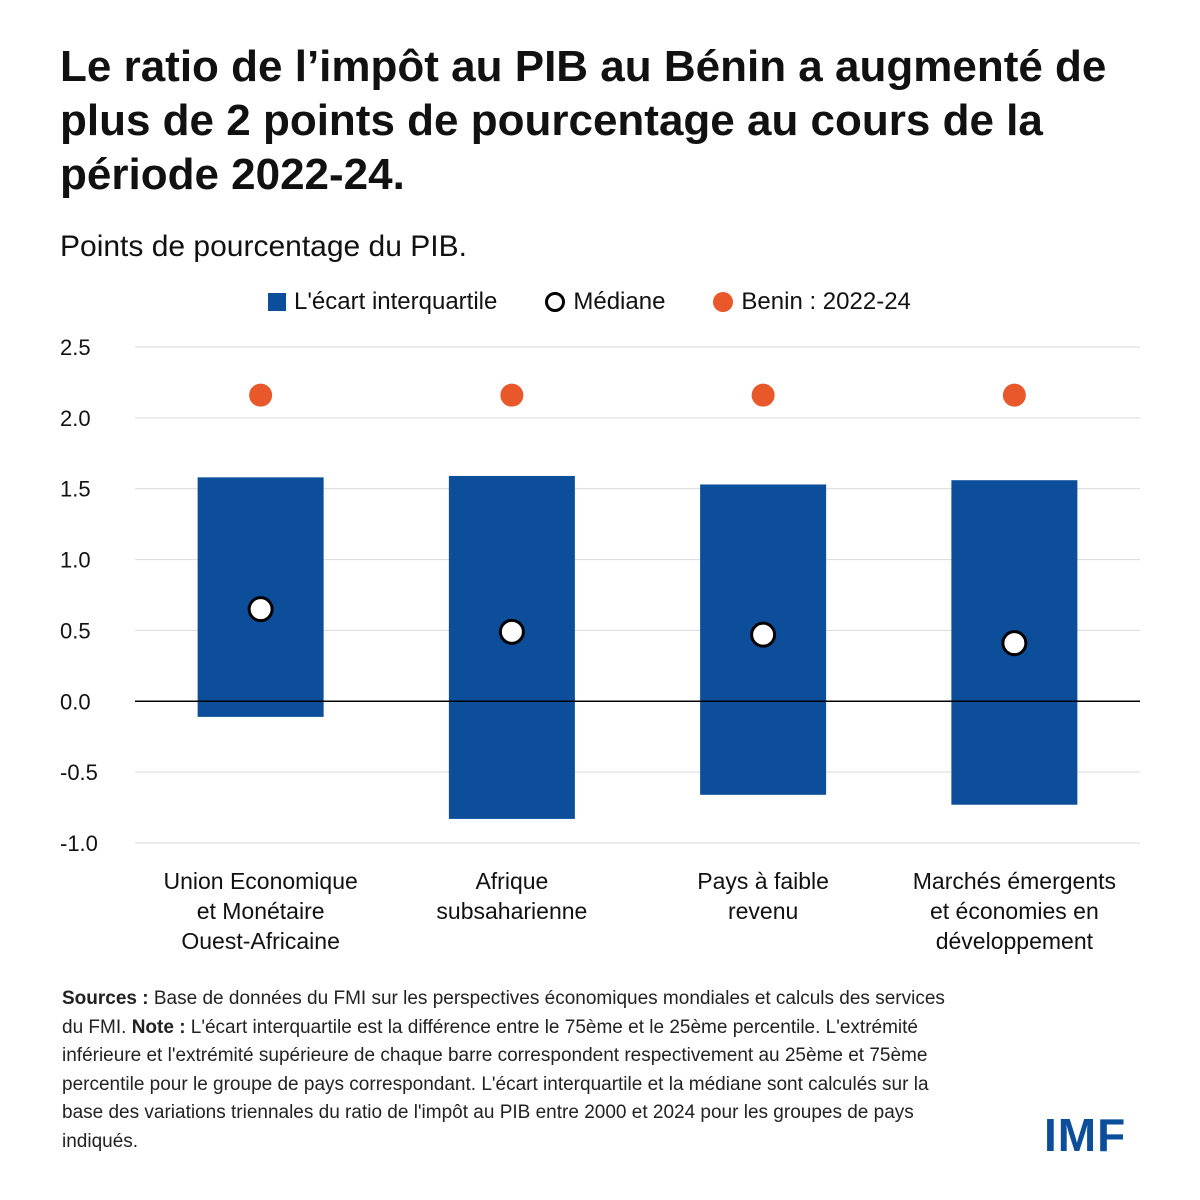 The width and height of the screenshot is (1200, 1200). I want to click on x-category-label: Marchés émergents, so click(1014, 881).